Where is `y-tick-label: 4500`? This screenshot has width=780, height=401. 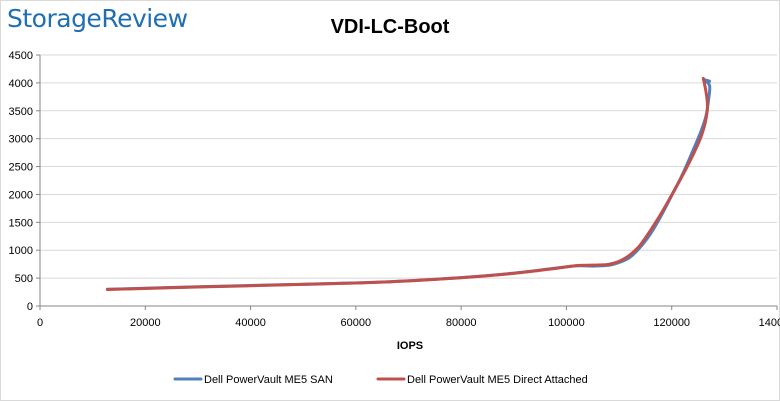
y-tick-label: 4500 is located at coordinates (21, 56).